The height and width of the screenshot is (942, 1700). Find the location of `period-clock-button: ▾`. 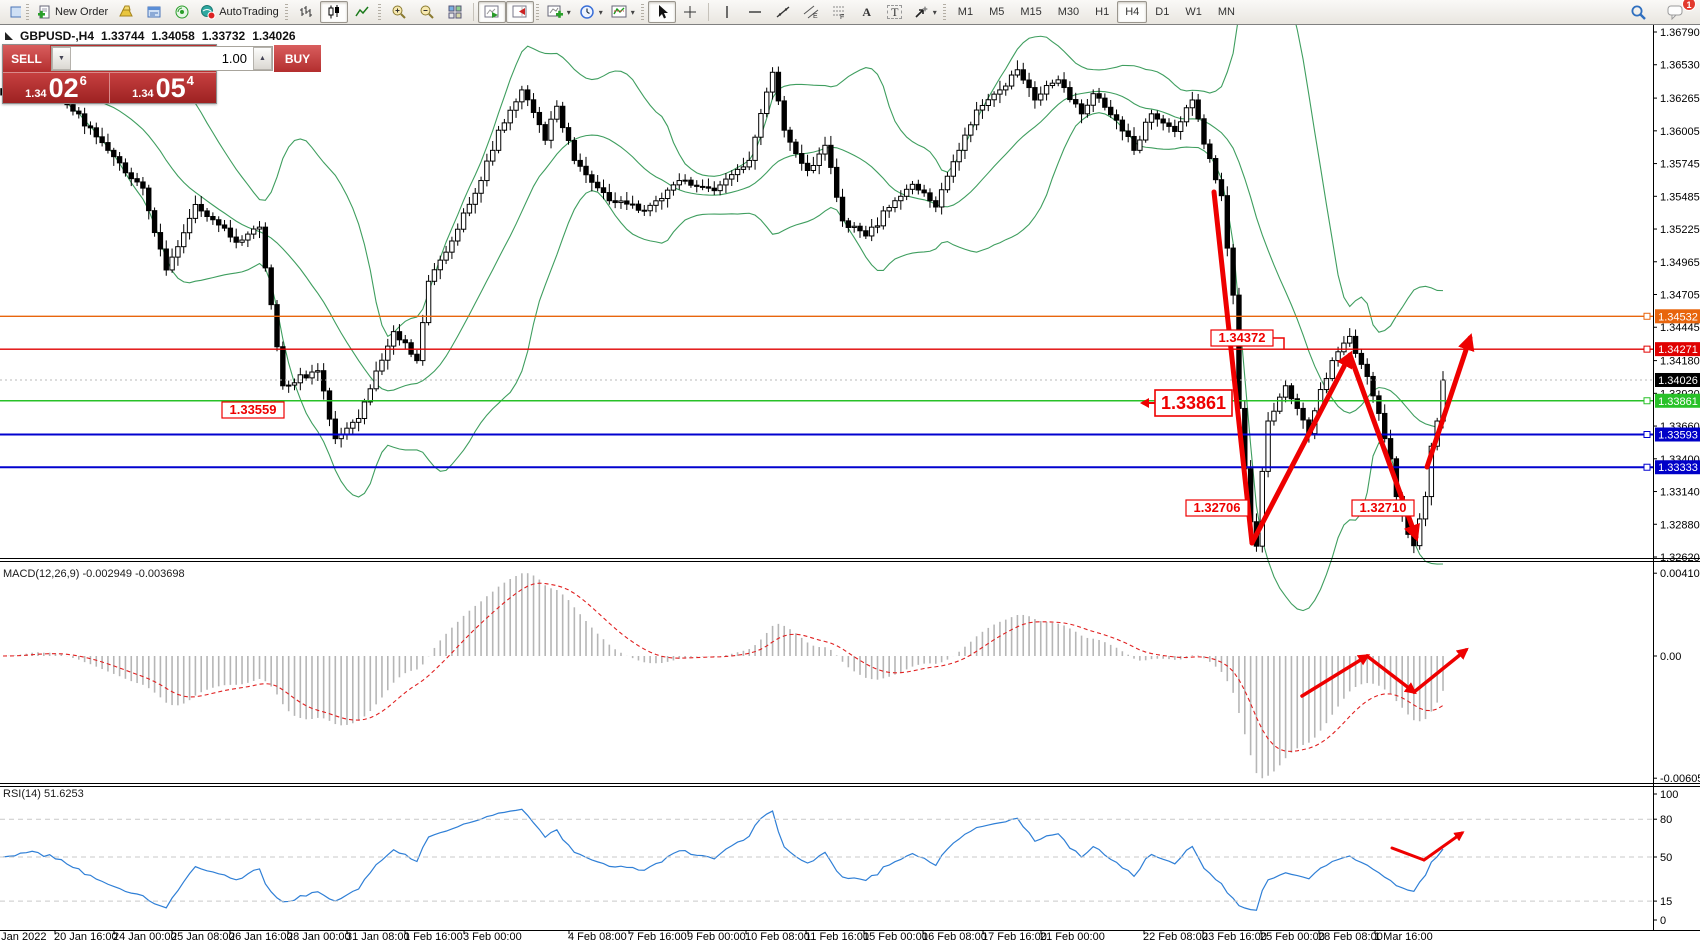

period-clock-button: ▾ is located at coordinates (591, 12).